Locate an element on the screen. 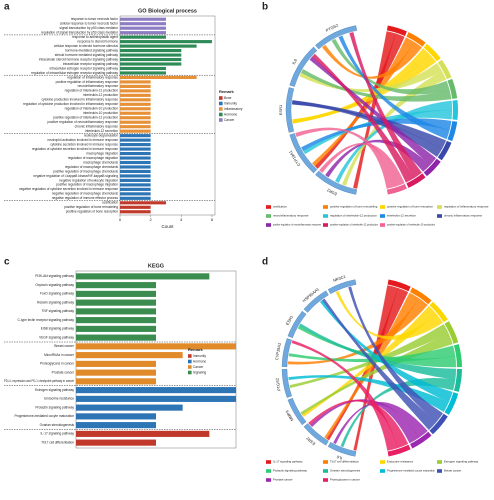  category-label: VEGF signaling pathway is located at coordinates (56, 337).